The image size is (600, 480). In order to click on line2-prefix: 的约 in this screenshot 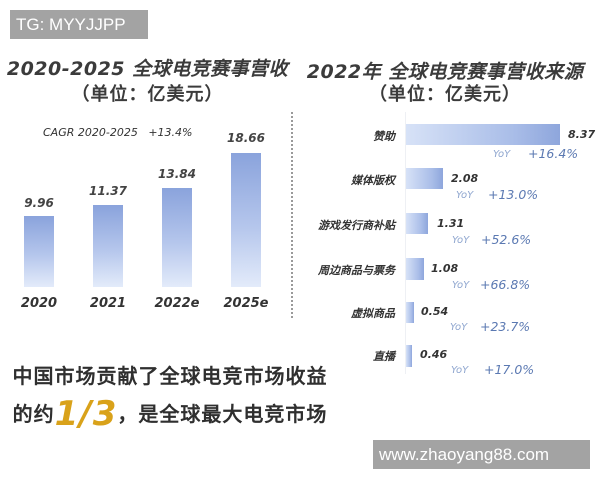, I will do `click(33, 414)`.